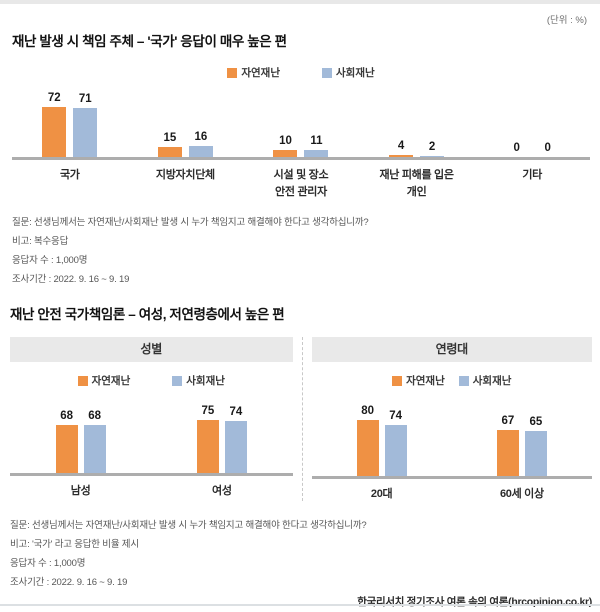 Image resolution: width=600 pixels, height=612 pixels. I want to click on bar-pair: 67 65, so click(521, 445).